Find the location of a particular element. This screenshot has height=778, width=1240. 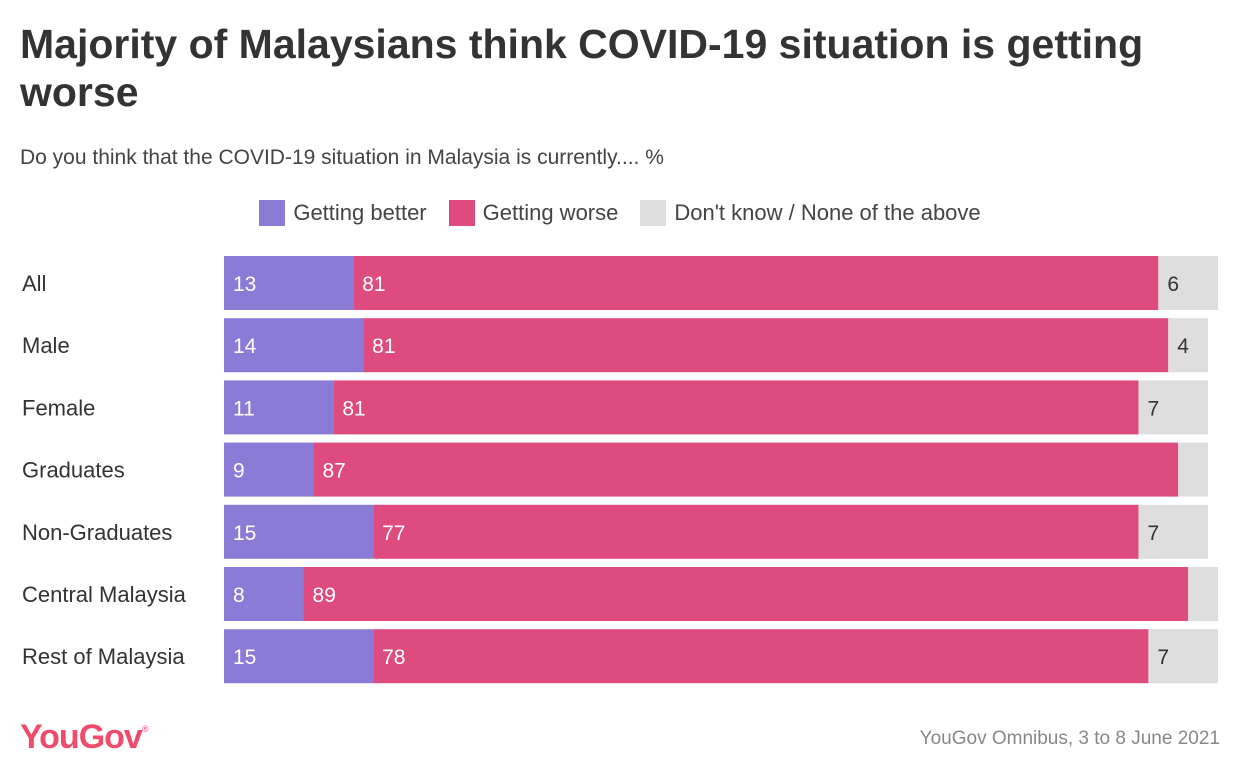

data-label-male-don-t-know-none-of-the-above: 4 is located at coordinates (1183, 346).